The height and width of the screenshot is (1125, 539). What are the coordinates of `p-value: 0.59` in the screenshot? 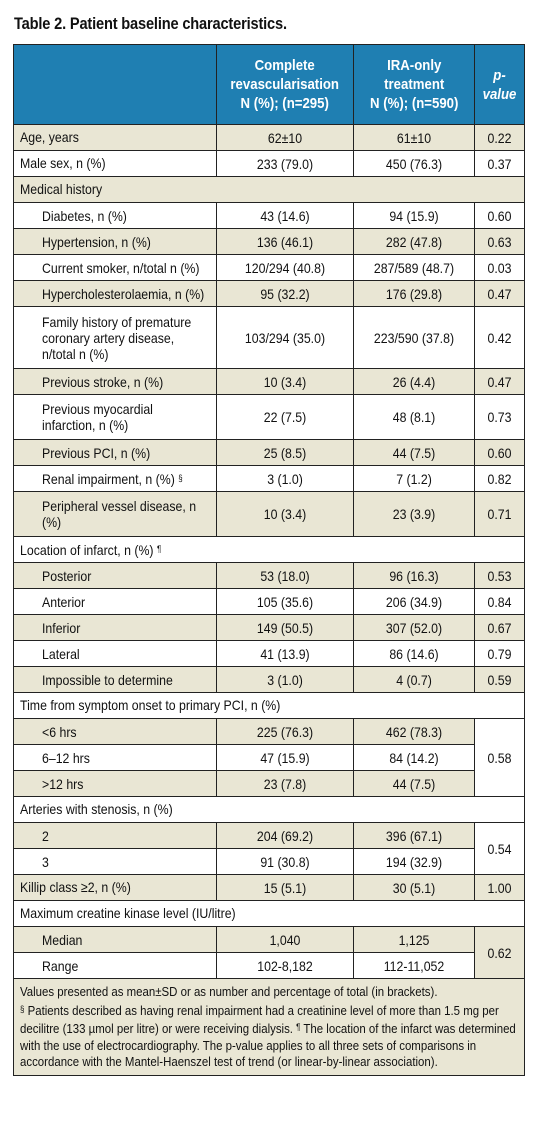 It's located at (499, 679).